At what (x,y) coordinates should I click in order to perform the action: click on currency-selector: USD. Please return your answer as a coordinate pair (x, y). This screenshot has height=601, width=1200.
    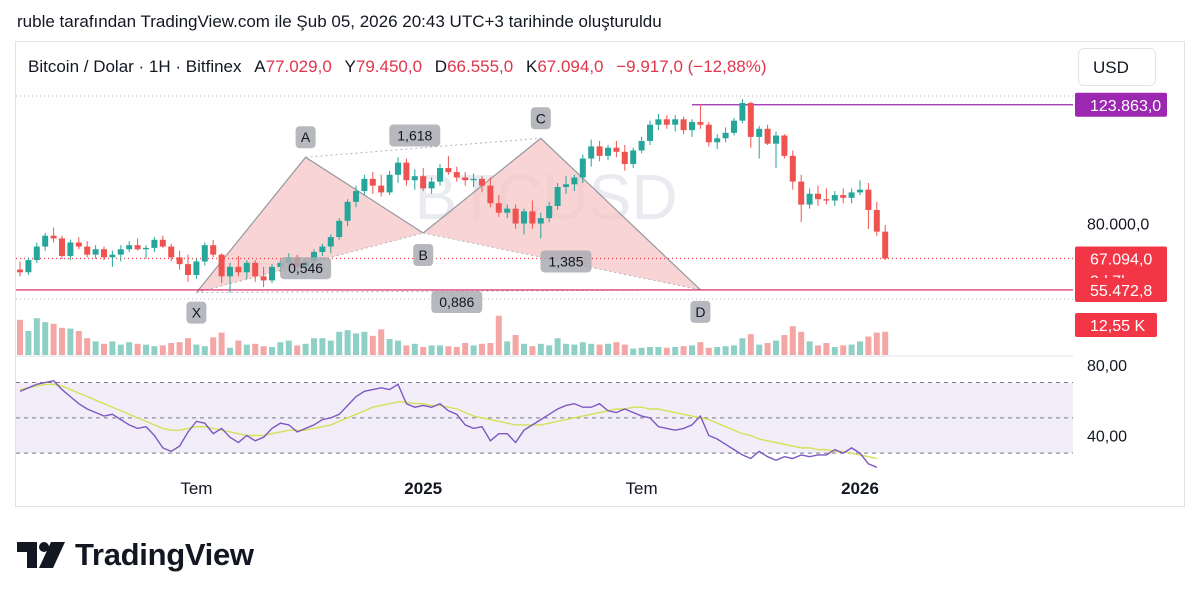
    Looking at the image, I should click on (1117, 67).